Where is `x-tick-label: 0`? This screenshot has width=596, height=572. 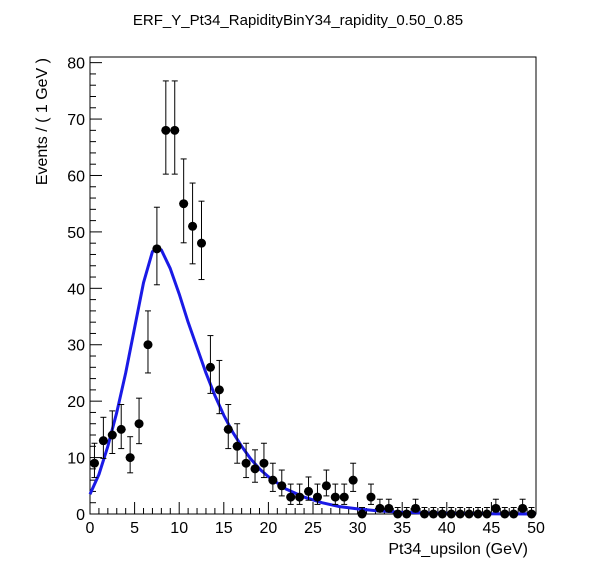
x-tick-label: 0 is located at coordinates (90, 528).